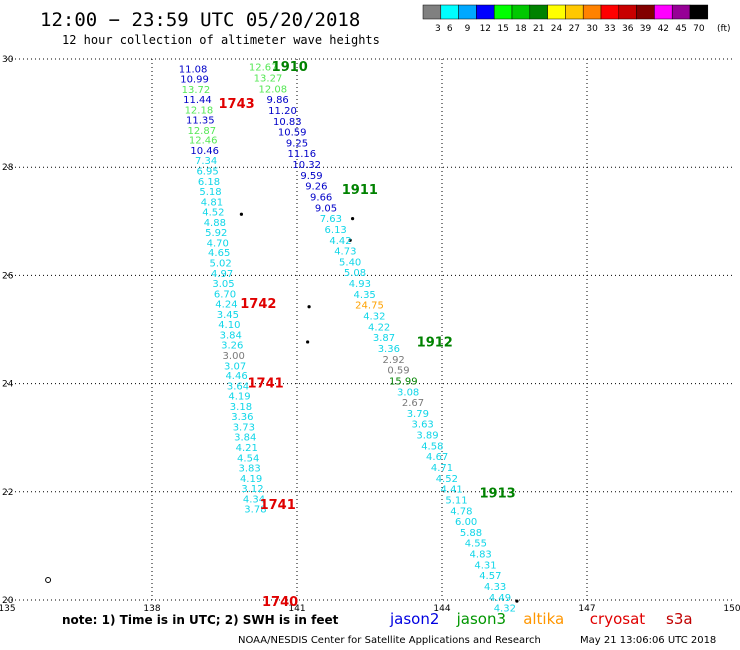  I want to click on swh-value: 3.78, so click(255, 510).